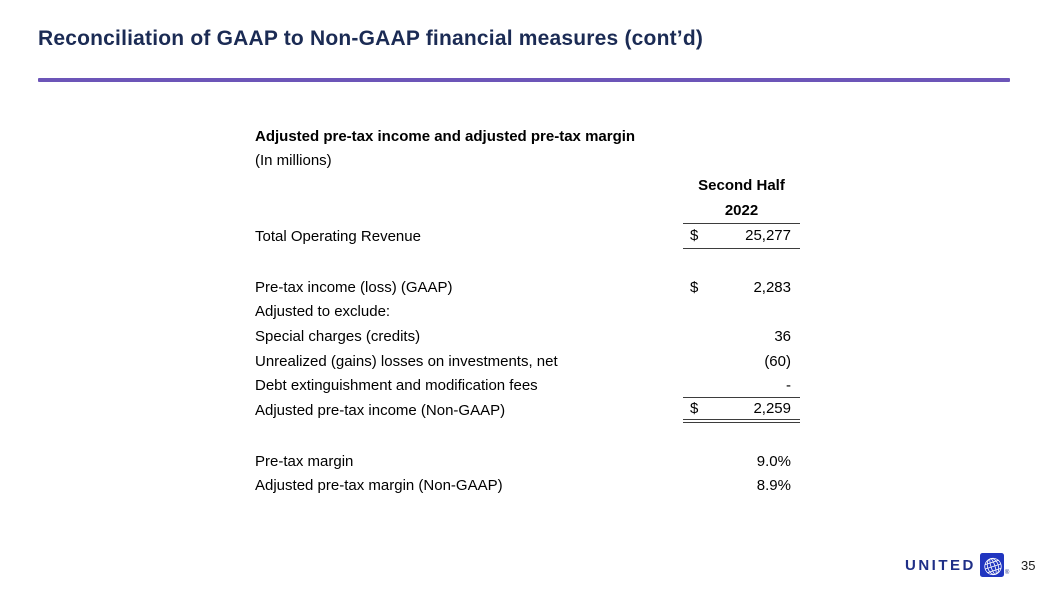 The width and height of the screenshot is (1050, 591). I want to click on registered-trademark-symbol: ®, so click(1007, 573).